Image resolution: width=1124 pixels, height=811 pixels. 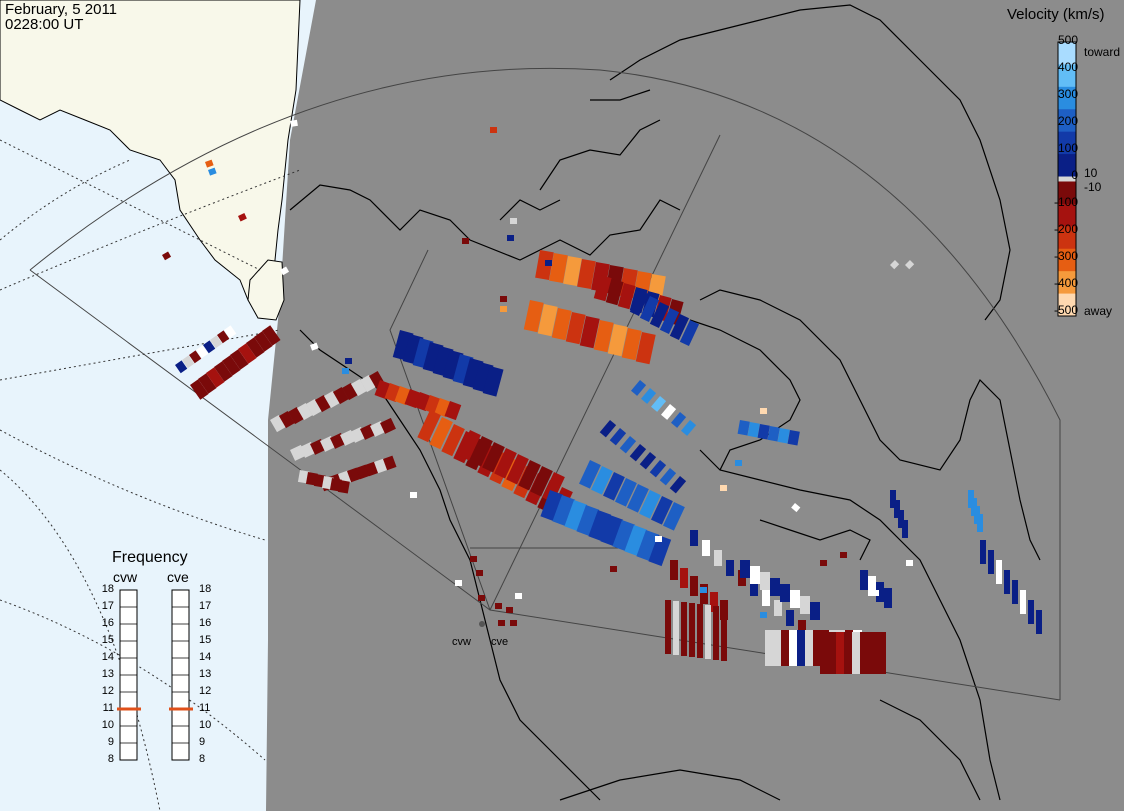 What do you see at coordinates (205, 657) in the screenshot?
I see `freq-scale-right: 14` at bounding box center [205, 657].